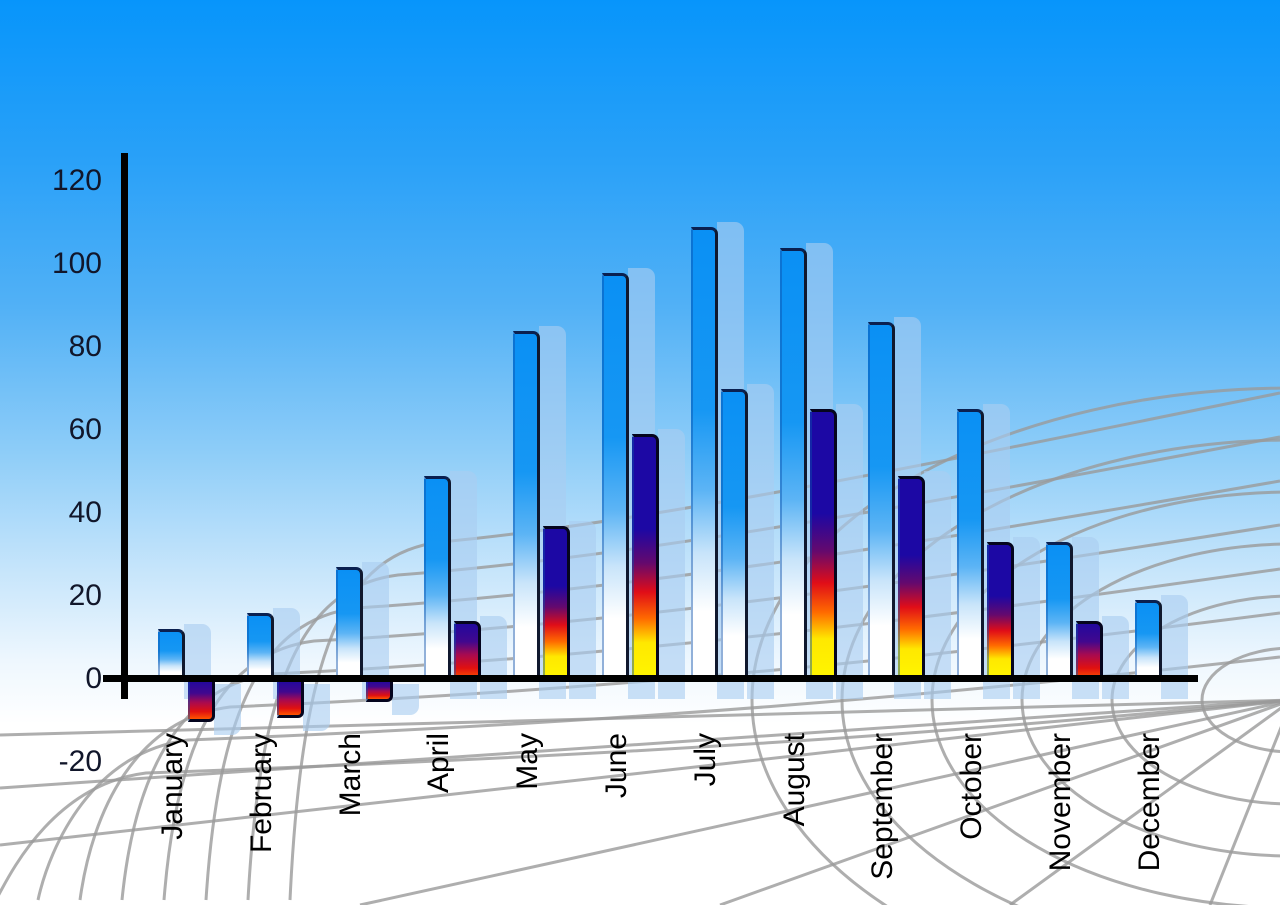 Image resolution: width=1280 pixels, height=905 pixels. I want to click on bar-august-series2, so click(823, 544).